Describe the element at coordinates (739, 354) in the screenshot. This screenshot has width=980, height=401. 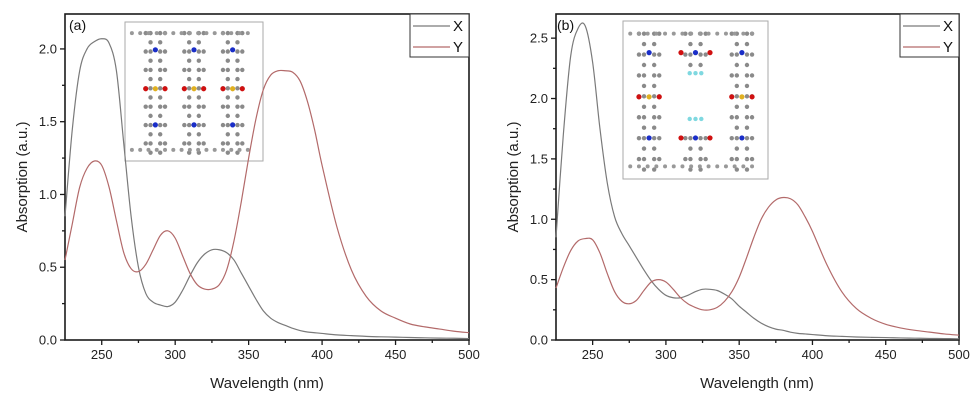
I see `x-tick-label: 350` at that location.